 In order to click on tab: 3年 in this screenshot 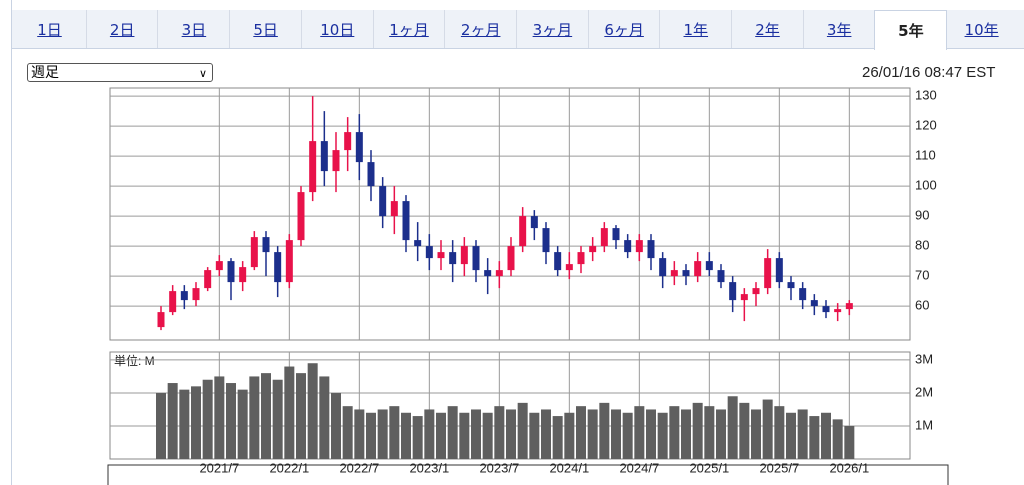, I will do `click(838, 29)`.